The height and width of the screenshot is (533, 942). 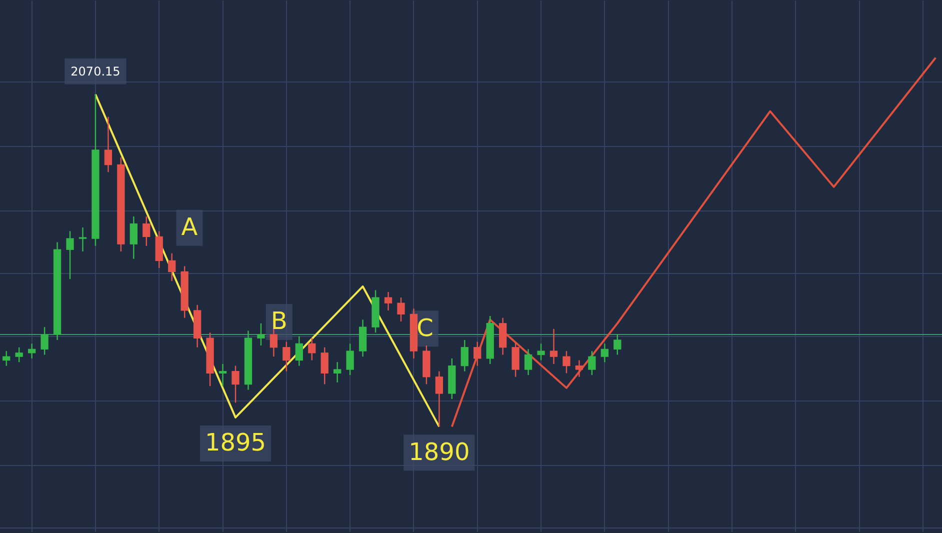 I want to click on annotation: 2070.15, so click(x=95, y=71).